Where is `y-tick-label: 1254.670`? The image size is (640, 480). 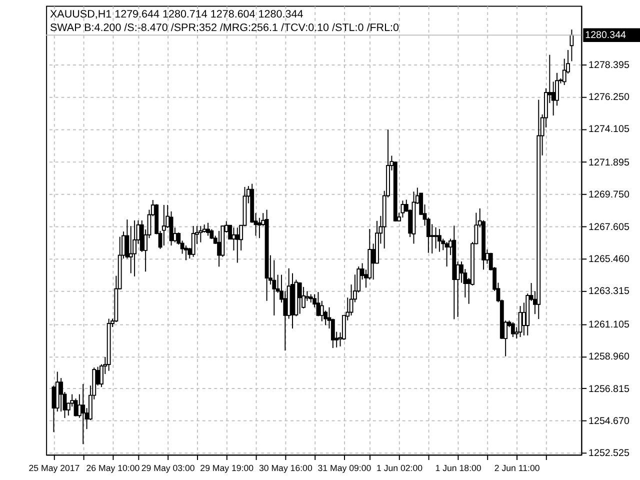 y-tick-label: 1254.670 is located at coordinates (609, 421).